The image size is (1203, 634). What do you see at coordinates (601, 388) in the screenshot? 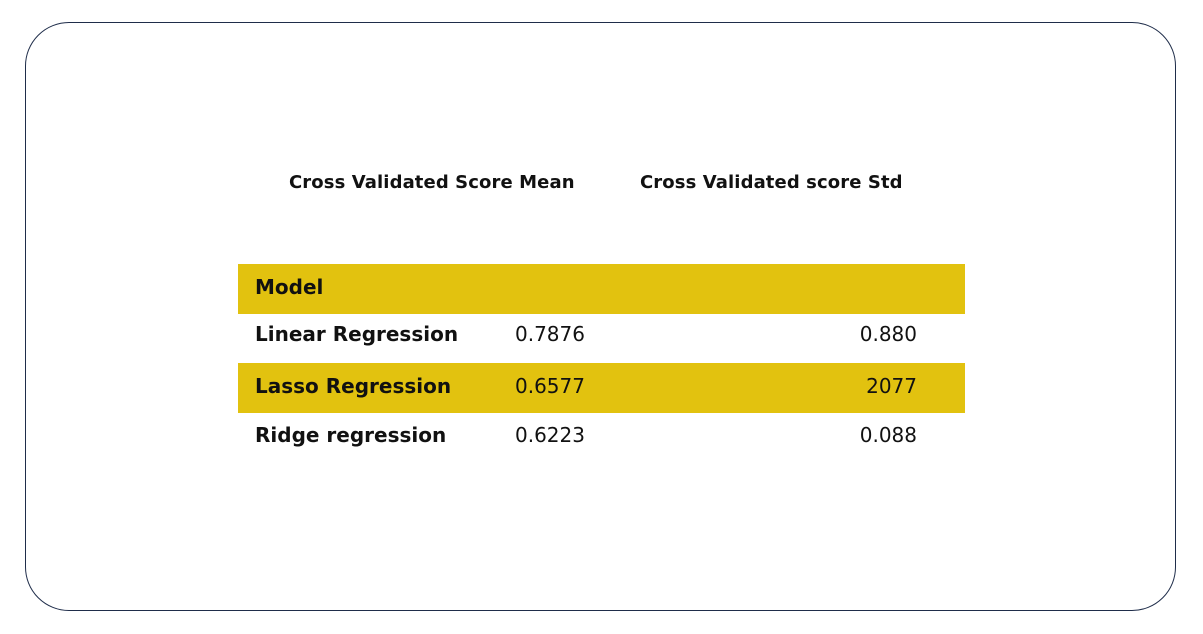
I see `table-row: Lasso Regression 0.6577 2077` at bounding box center [601, 388].